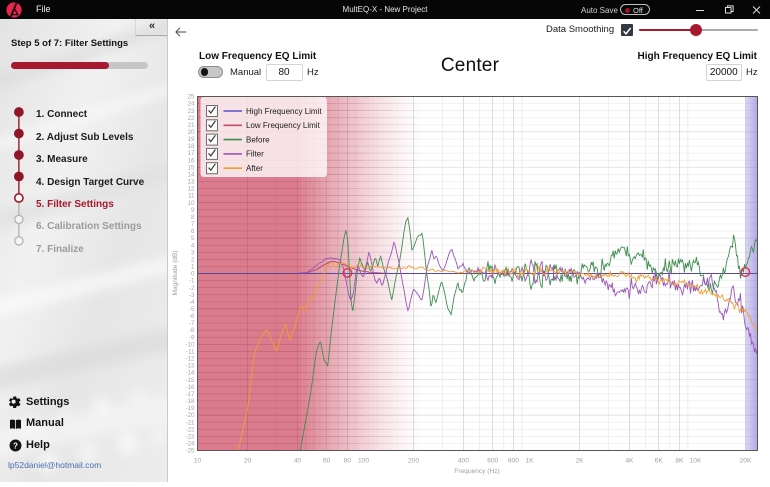 This screenshot has width=770, height=487. Describe the element at coordinates (579, 461) in the screenshot. I see `svg-text: 2K` at that location.